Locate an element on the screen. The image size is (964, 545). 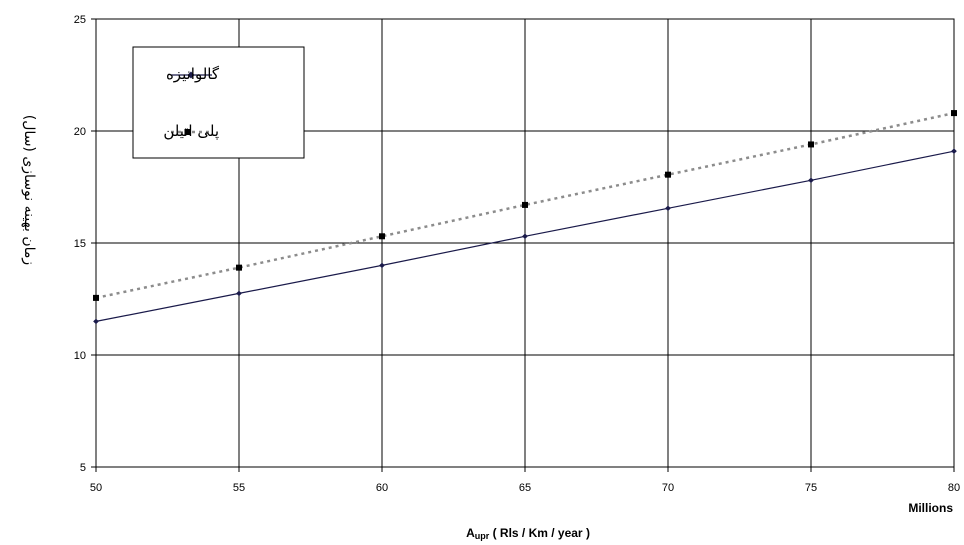
x-tick-label: 80 is located at coordinates (954, 488).